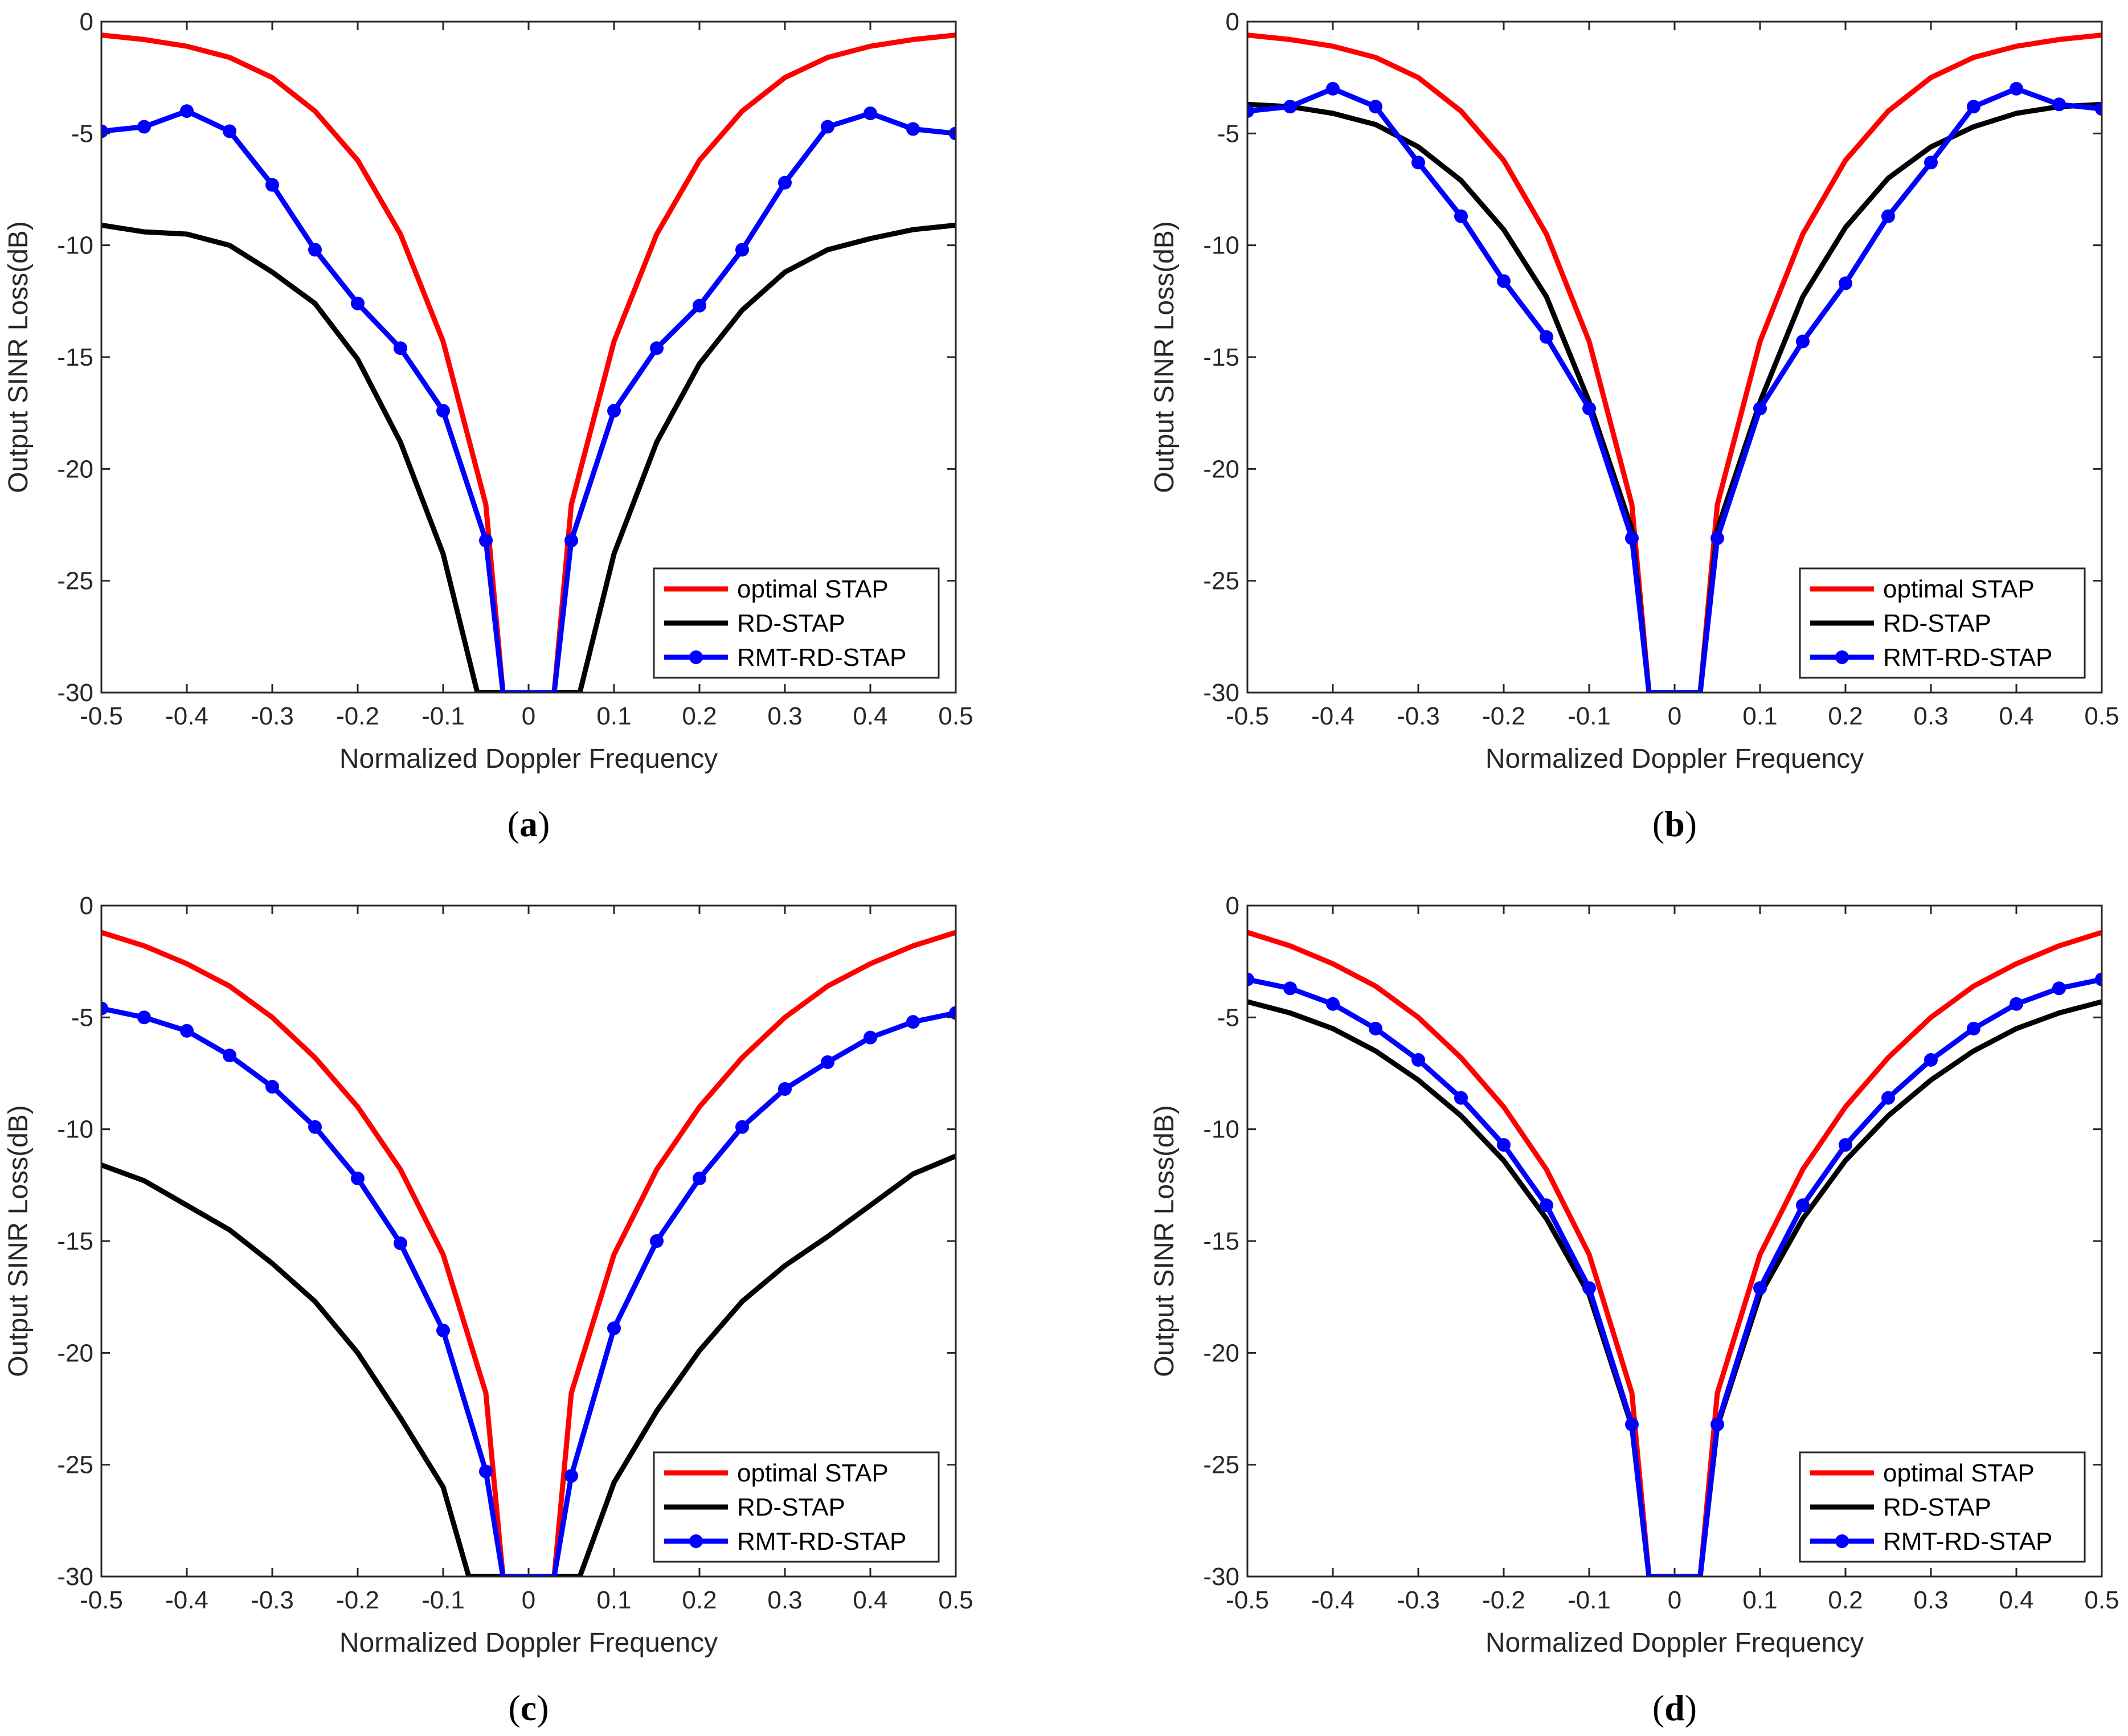 The width and height of the screenshot is (2128, 1736). What do you see at coordinates (1967, 658) in the screenshot?
I see `legend-label-rmt: RMT-RD-STAP` at bounding box center [1967, 658].